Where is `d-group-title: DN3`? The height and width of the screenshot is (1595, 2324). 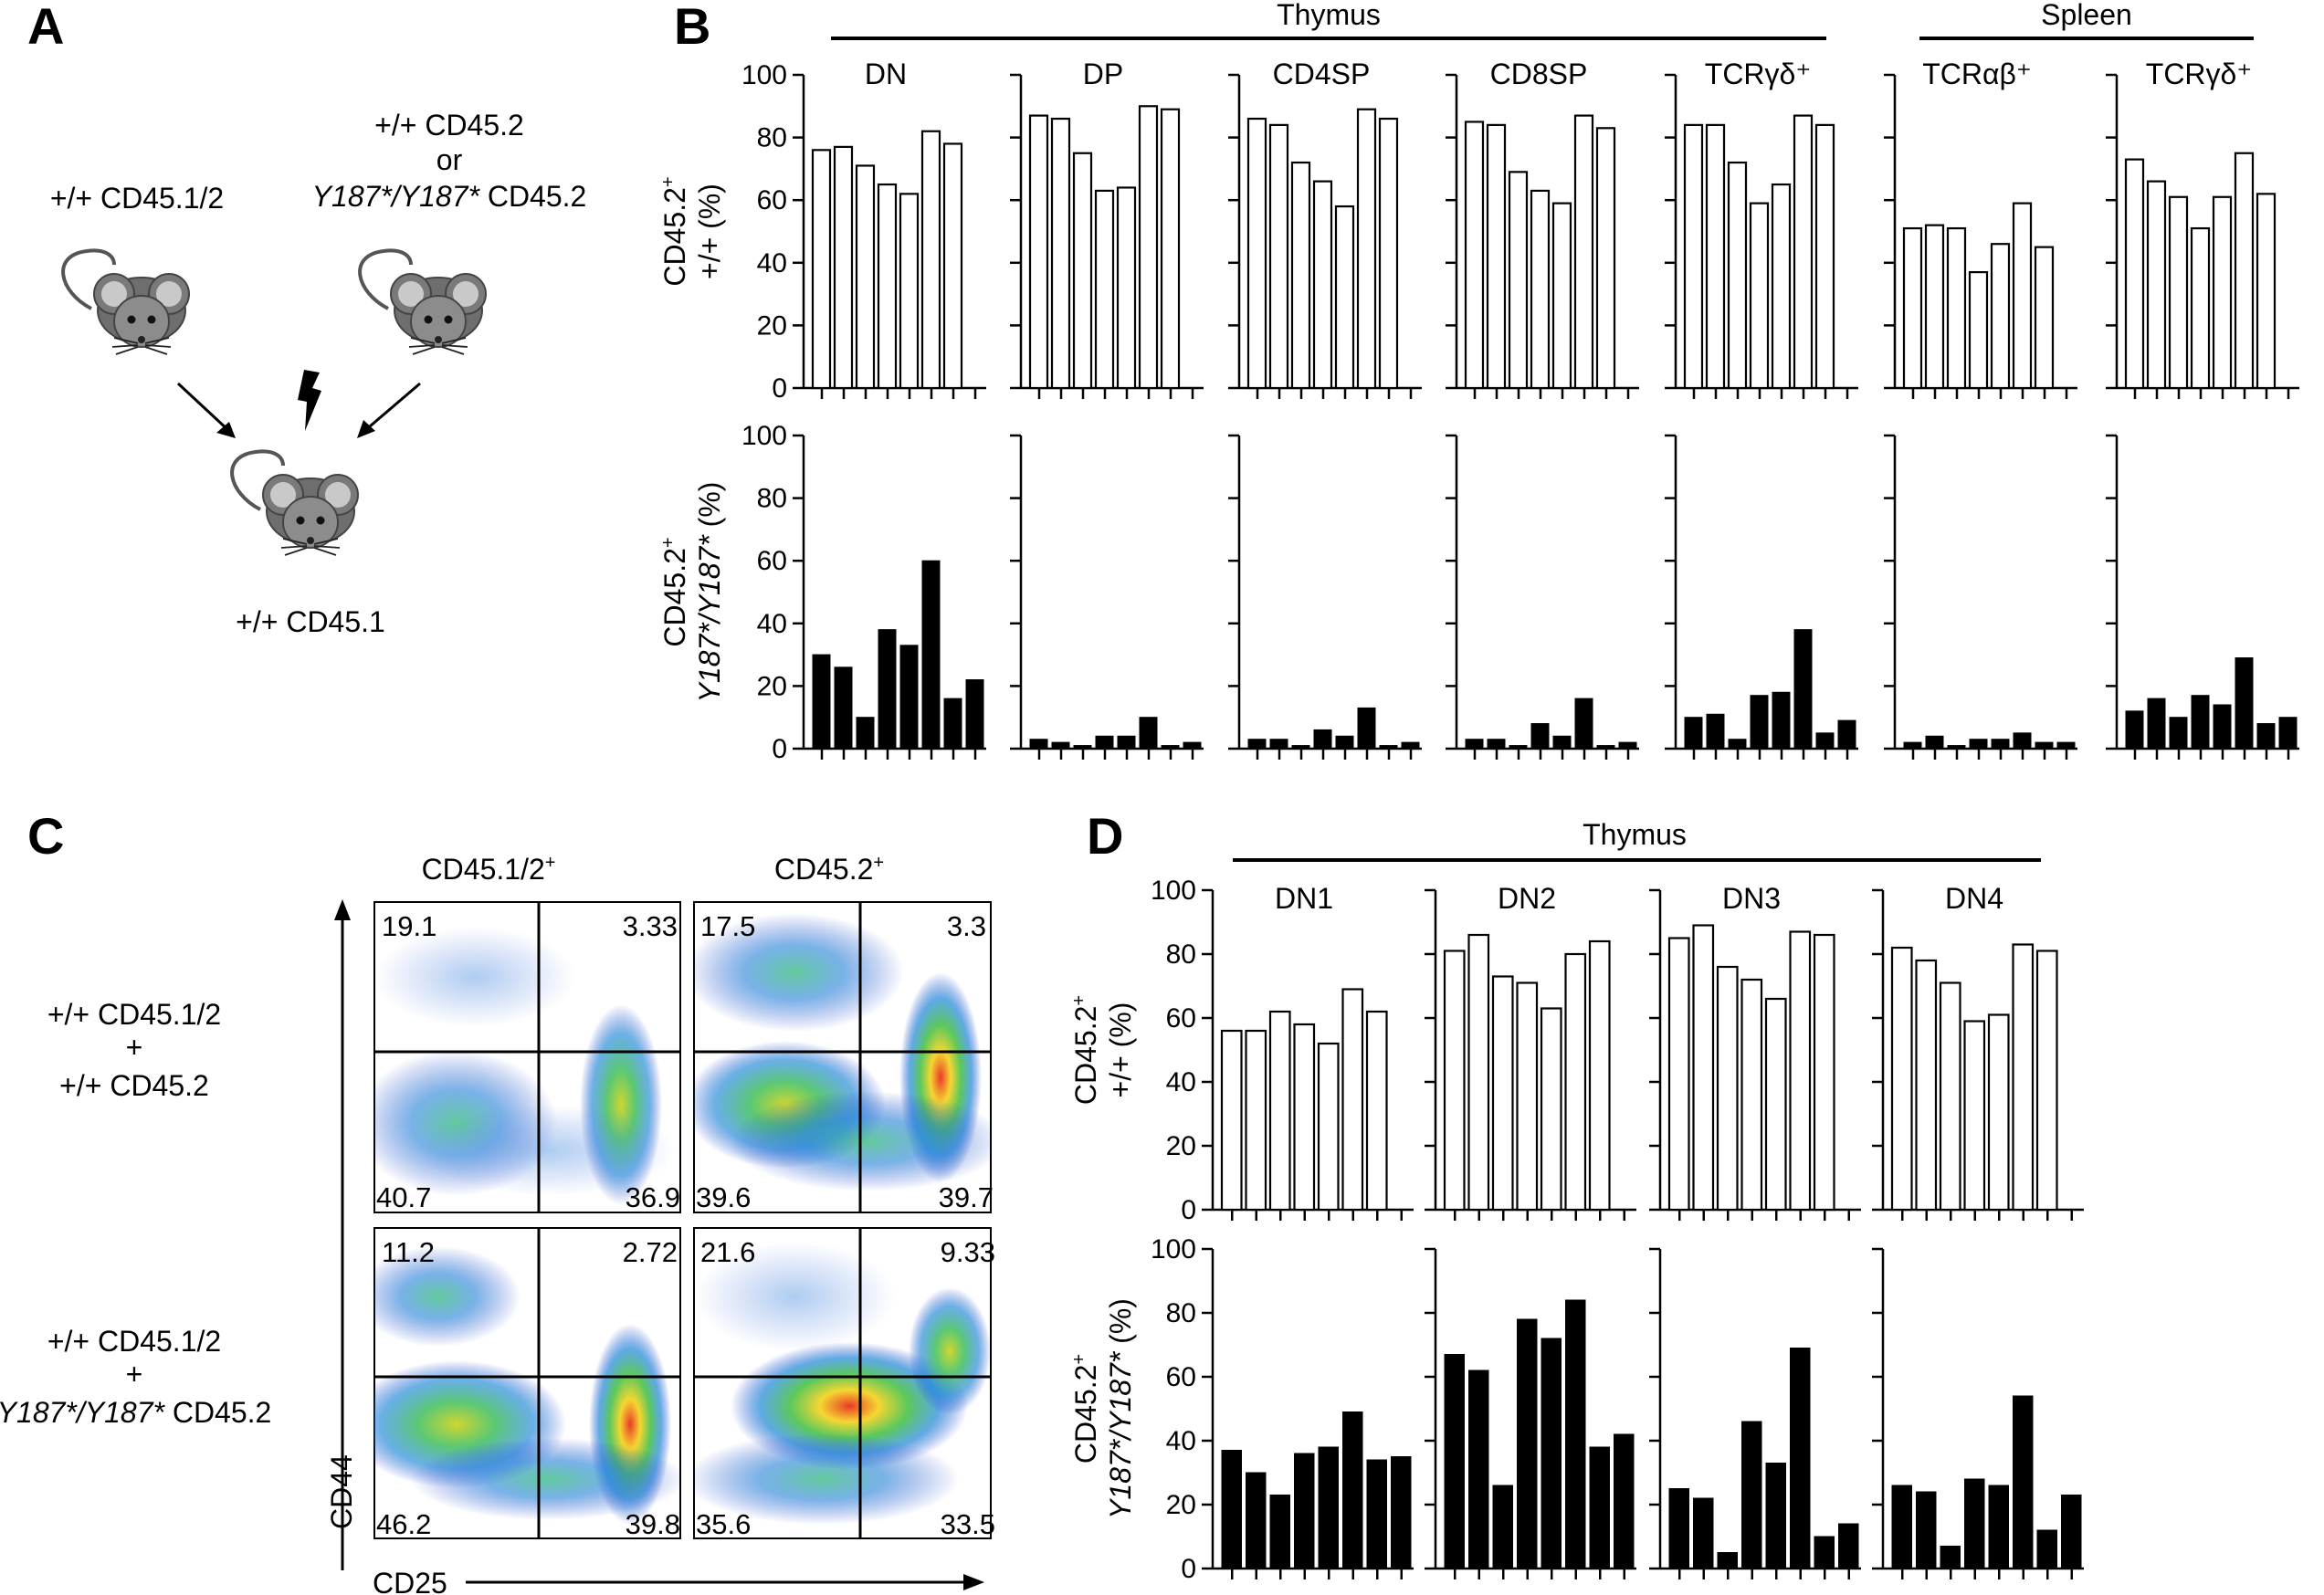
d-group-title: DN3 is located at coordinates (1751, 898).